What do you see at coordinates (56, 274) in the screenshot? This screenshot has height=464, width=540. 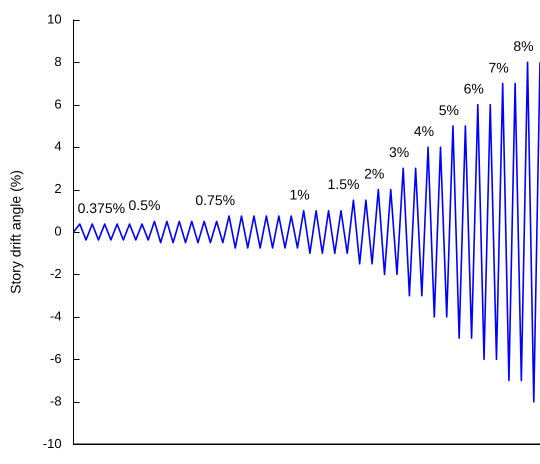 I see `y-tick-label: -2` at bounding box center [56, 274].